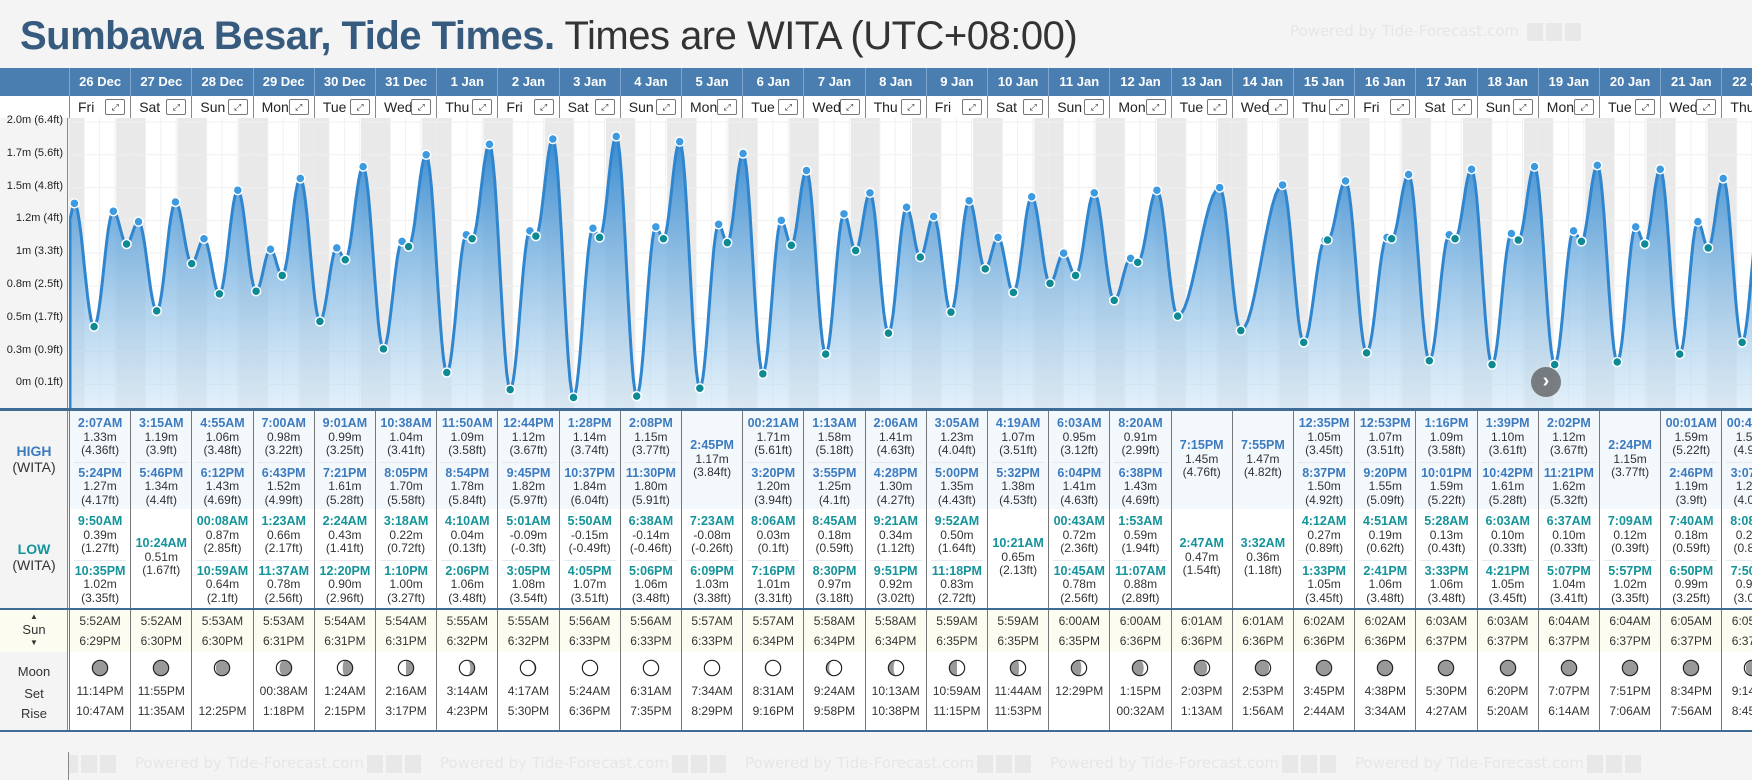 Image resolution: width=1752 pixels, height=780 pixels. Describe the element at coordinates (956, 107) in the screenshot. I see `weekday-cell: Fri ⤢` at that location.